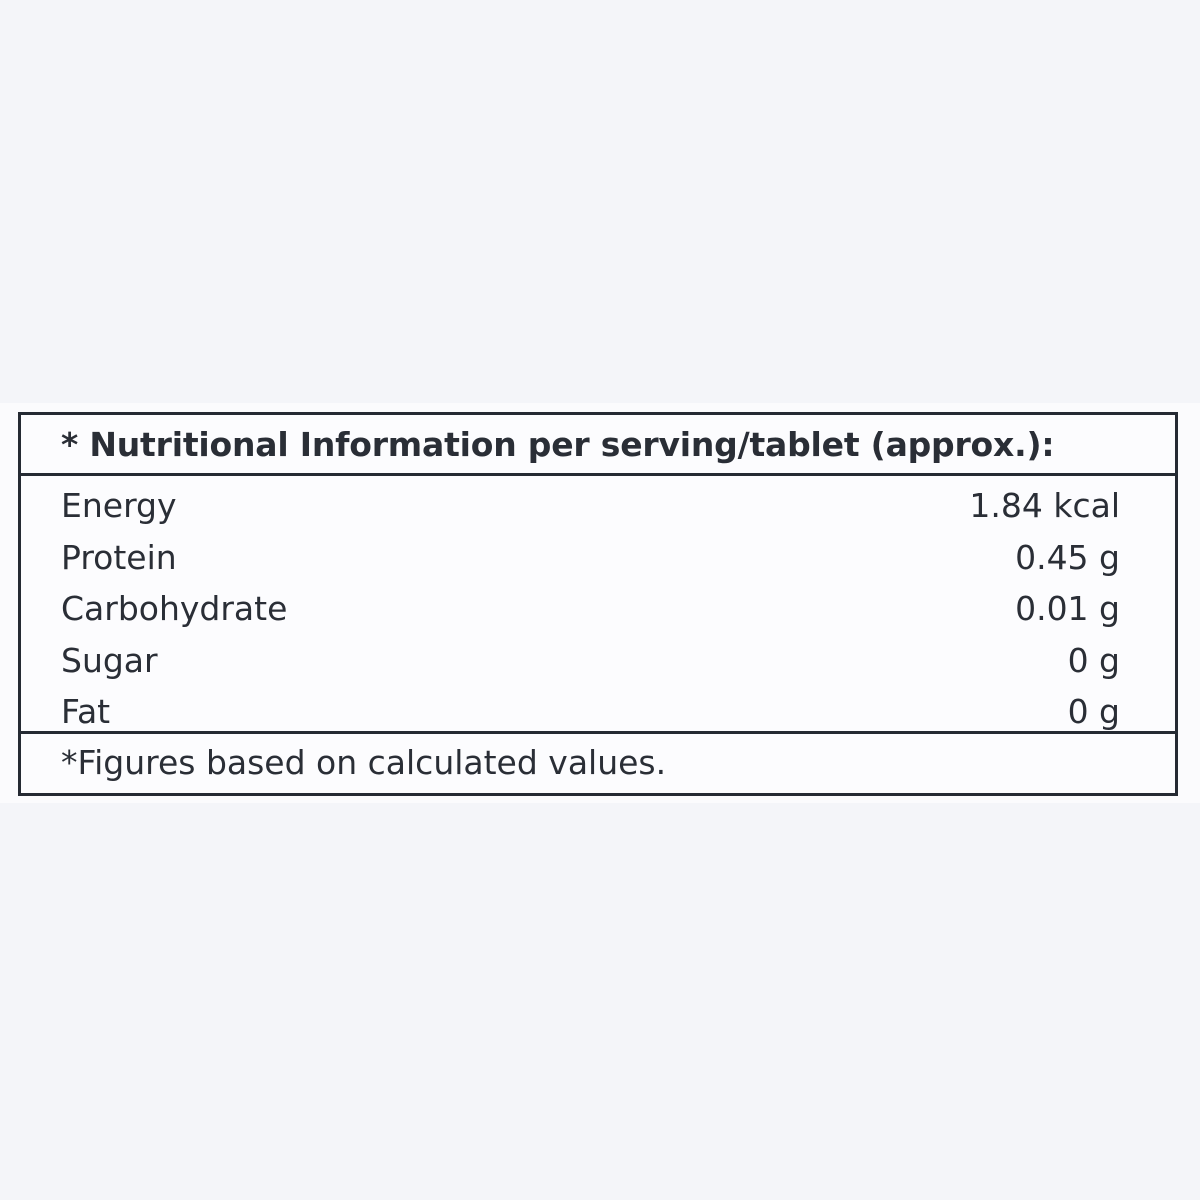 The height and width of the screenshot is (1200, 1200). What do you see at coordinates (364, 762) in the screenshot?
I see `footnote-text: *Figures based on calculated values.` at bounding box center [364, 762].